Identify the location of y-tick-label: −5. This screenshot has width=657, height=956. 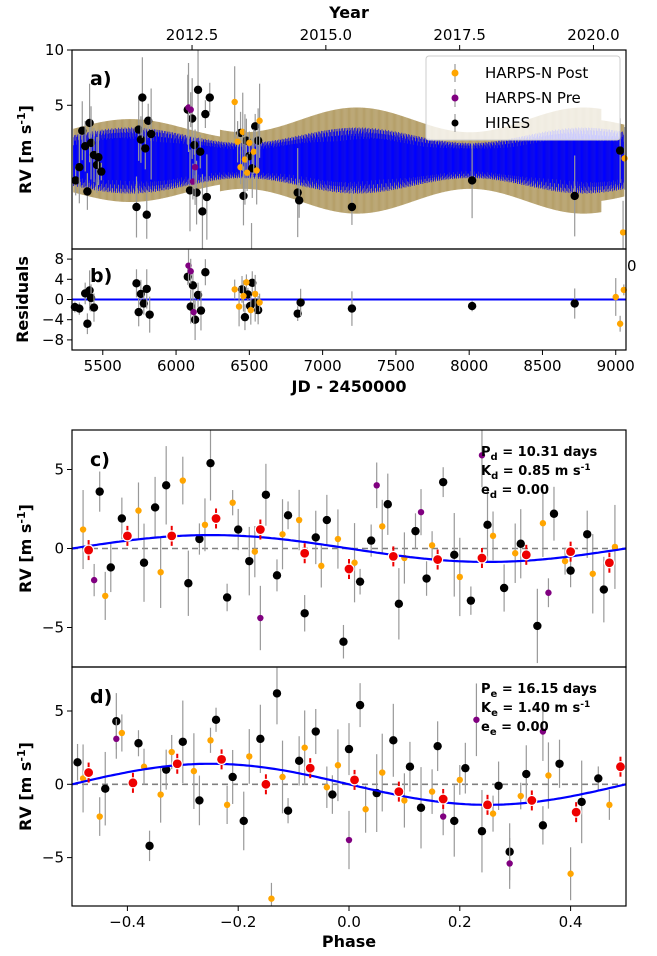
(53, 628).